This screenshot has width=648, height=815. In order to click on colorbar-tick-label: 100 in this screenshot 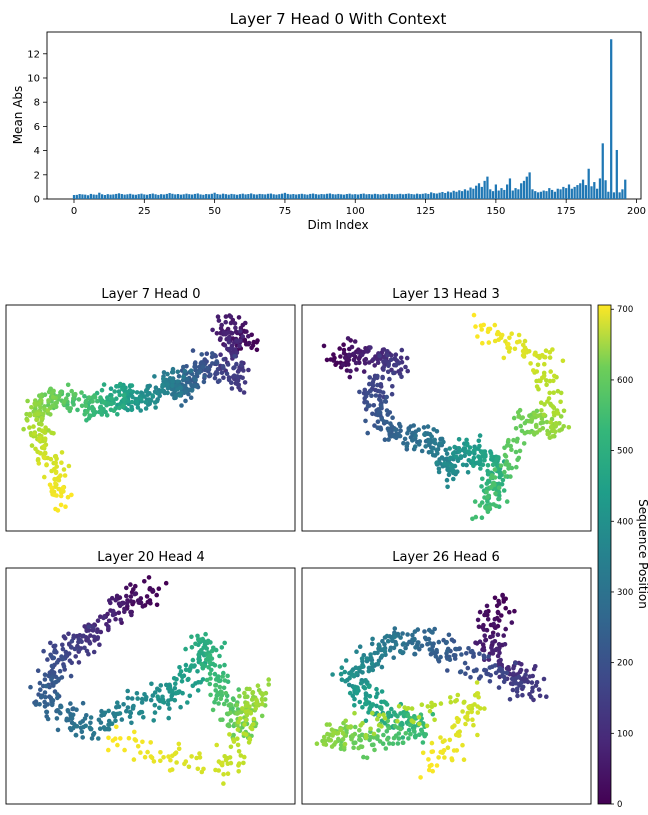, I will do `click(625, 734)`.